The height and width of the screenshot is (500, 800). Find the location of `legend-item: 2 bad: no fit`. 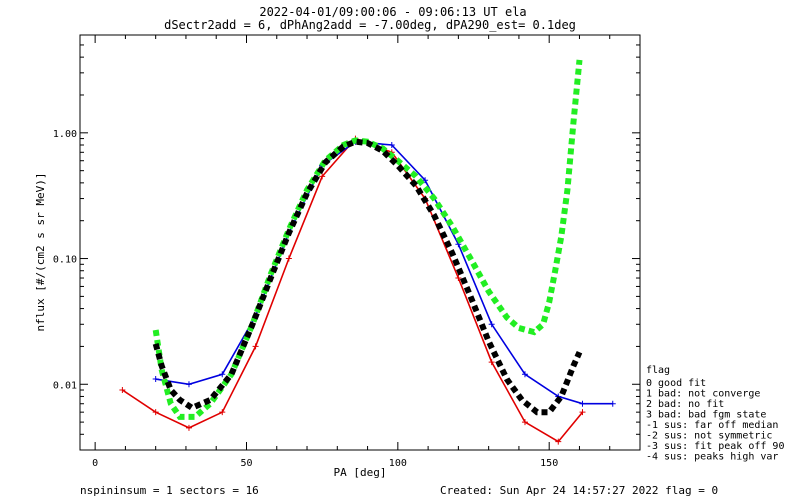

legend-item: 2 bad: no fit is located at coordinates (685, 404).